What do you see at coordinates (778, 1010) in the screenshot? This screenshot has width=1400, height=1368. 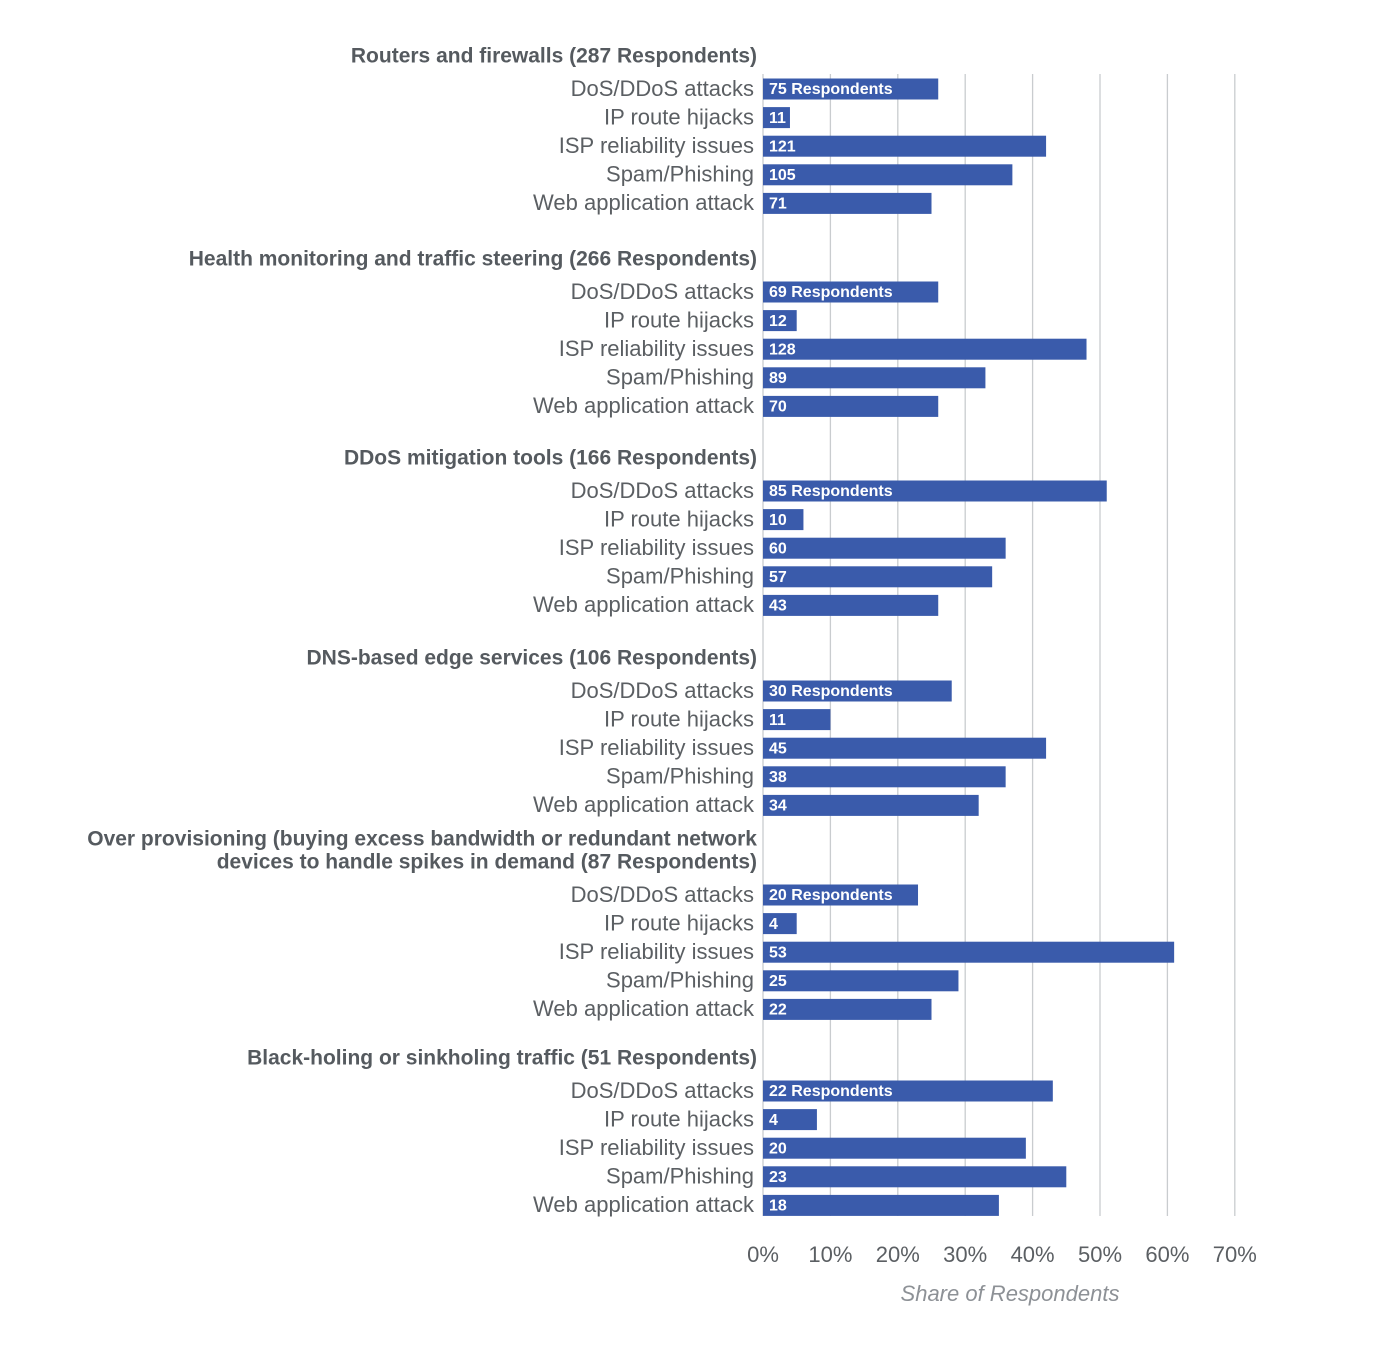 I see `bar-data-label: 22` at bounding box center [778, 1010].